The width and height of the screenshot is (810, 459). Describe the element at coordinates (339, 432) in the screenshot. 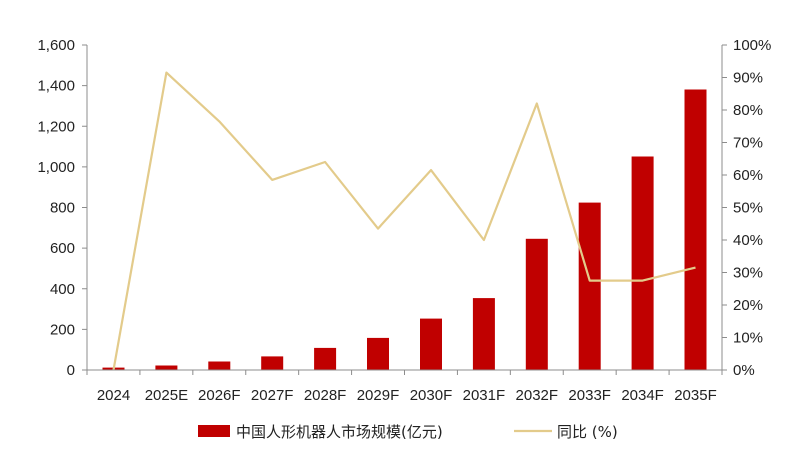

I see `legend-bar-label: 中国人形机器人市场规模(亿元)` at that location.